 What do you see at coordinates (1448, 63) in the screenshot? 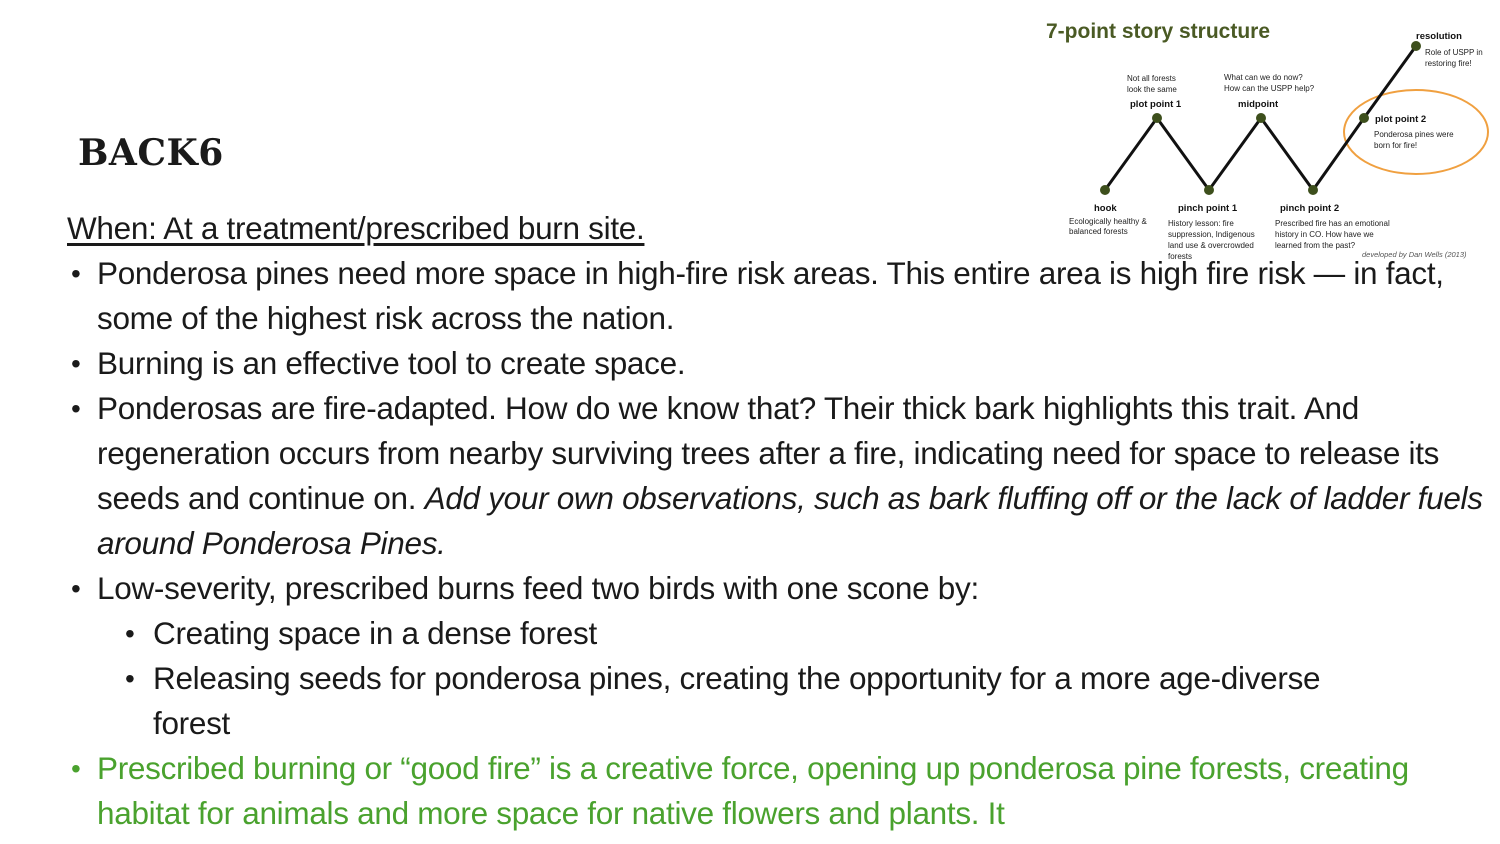
I see `resolution-note-2: restoring fire!` at bounding box center [1448, 63].